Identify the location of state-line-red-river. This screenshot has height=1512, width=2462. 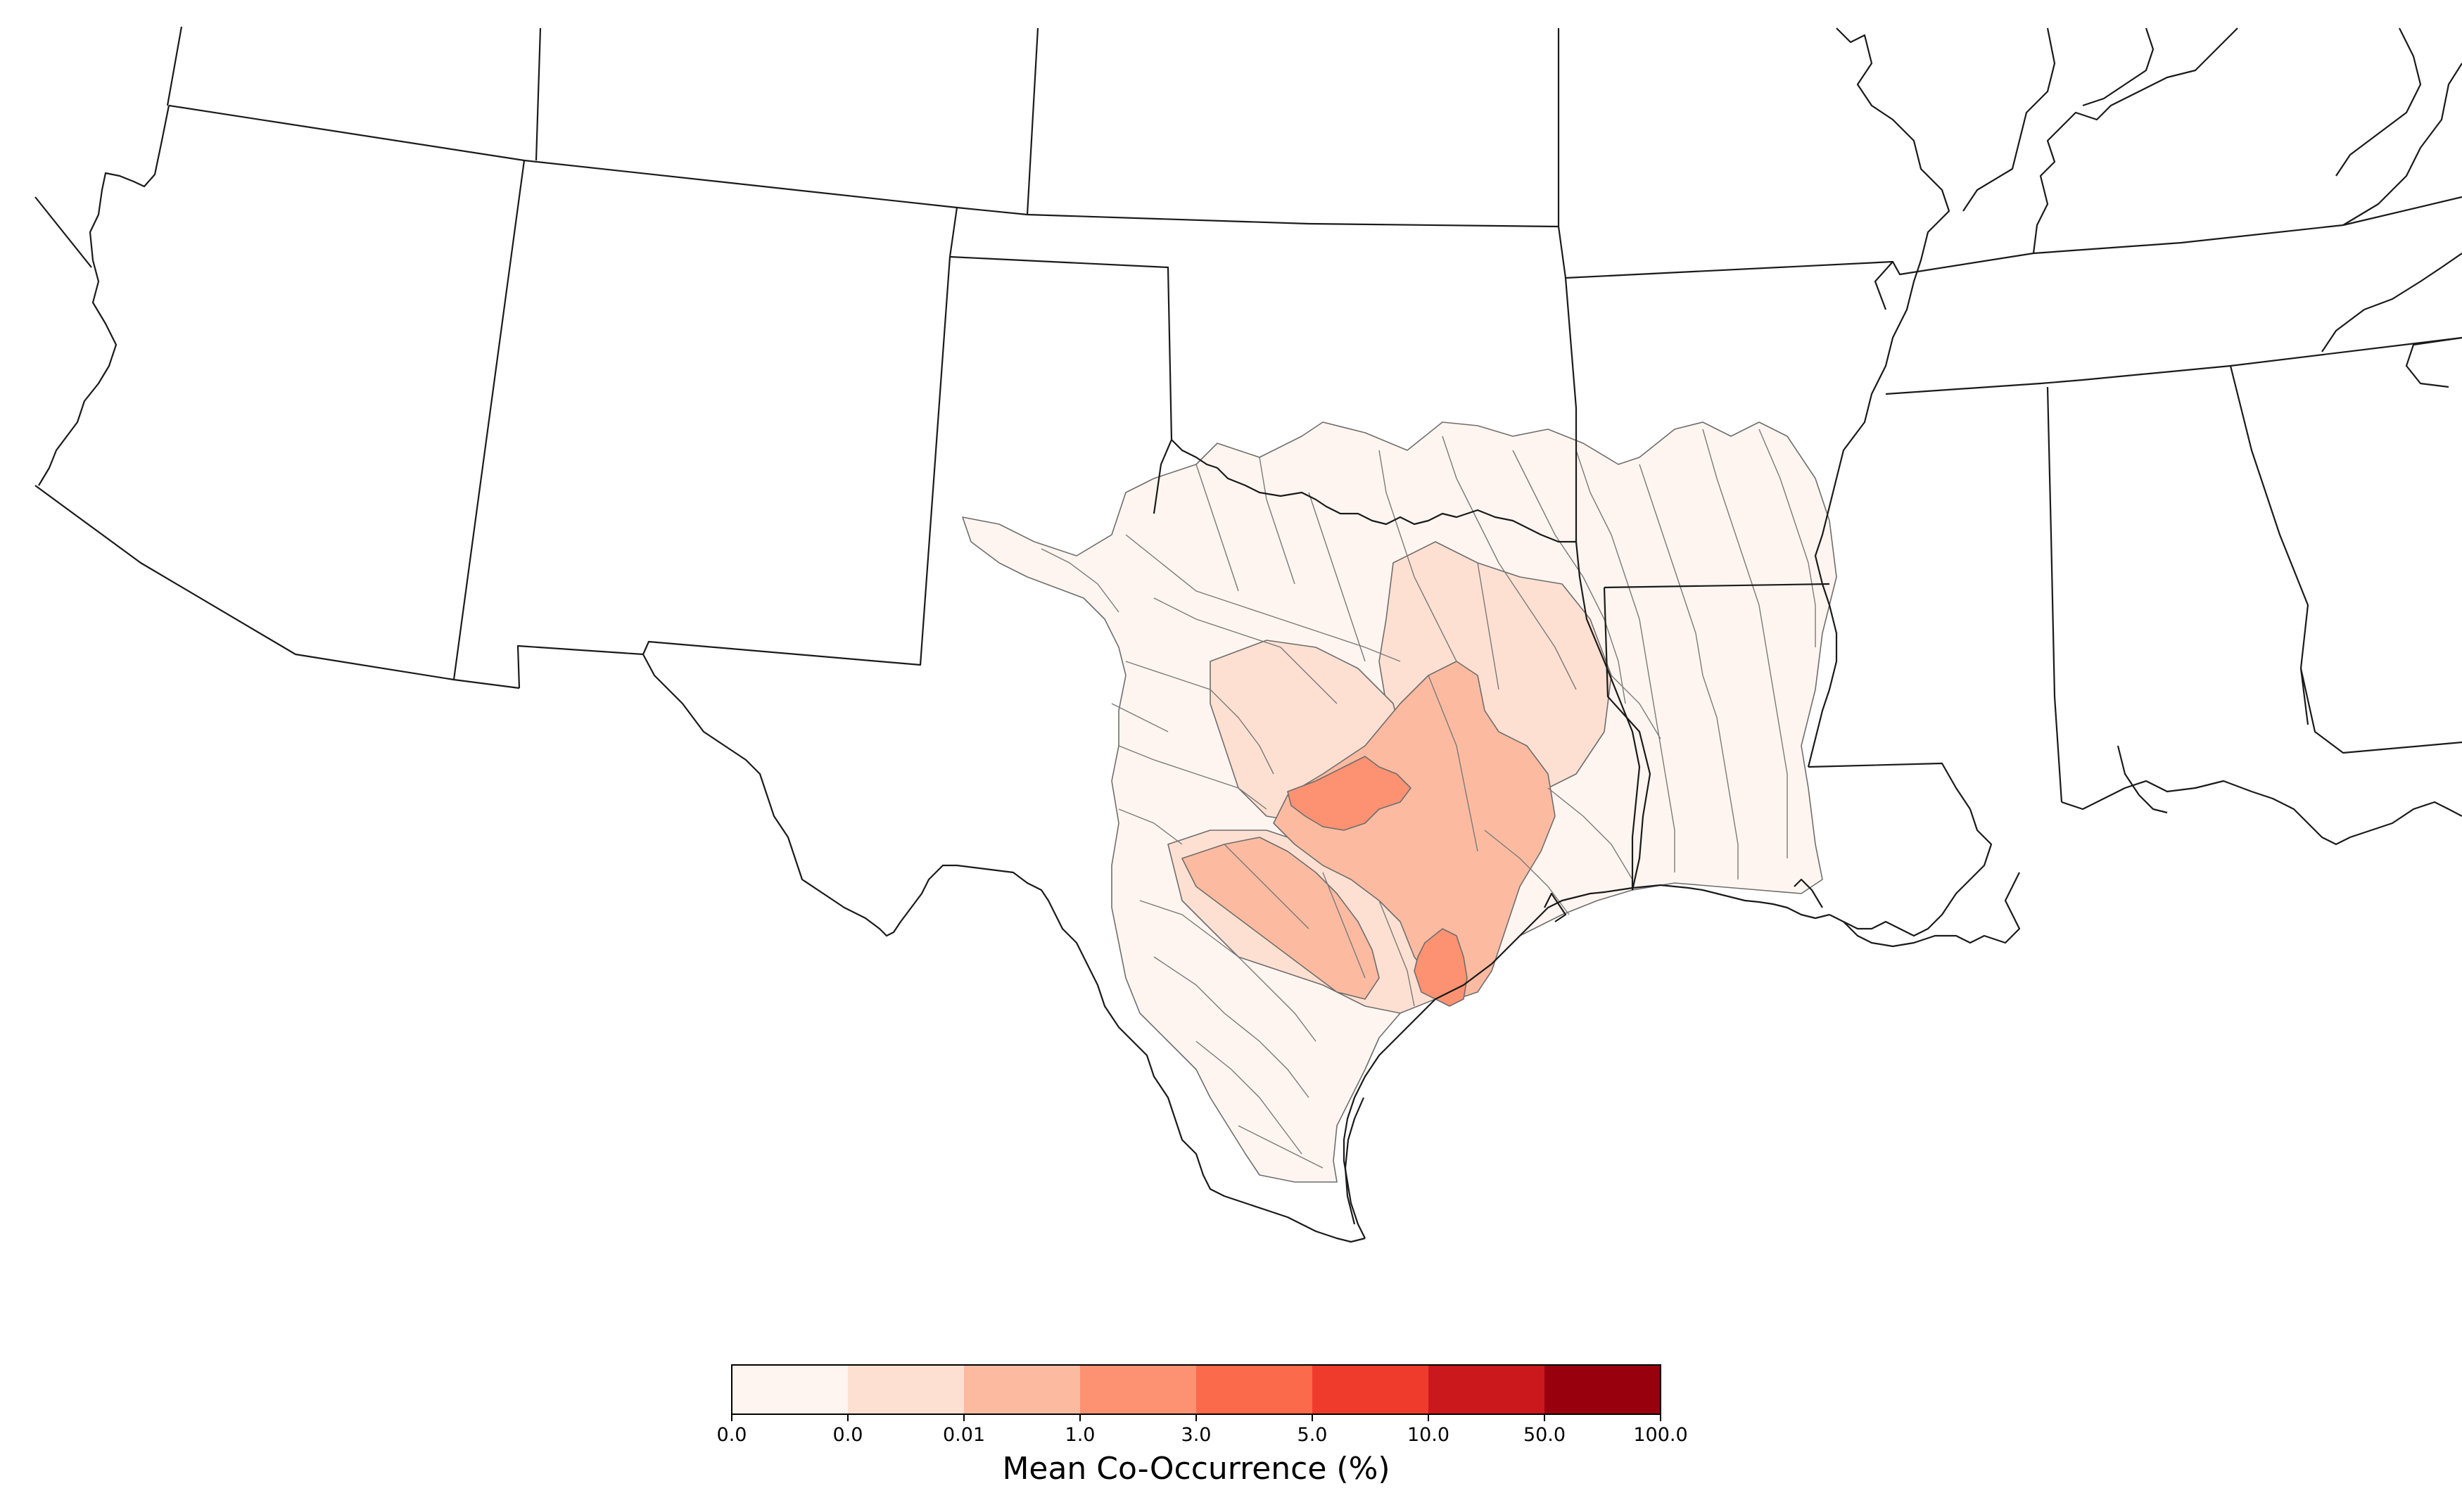
(1374, 491).